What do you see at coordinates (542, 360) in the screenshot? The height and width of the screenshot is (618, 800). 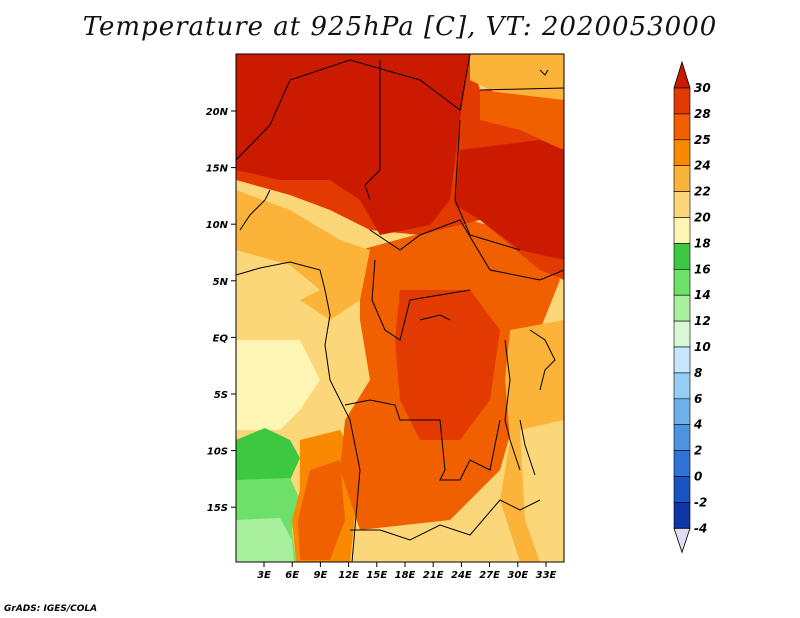 I see `lake-victoria-outline` at bounding box center [542, 360].